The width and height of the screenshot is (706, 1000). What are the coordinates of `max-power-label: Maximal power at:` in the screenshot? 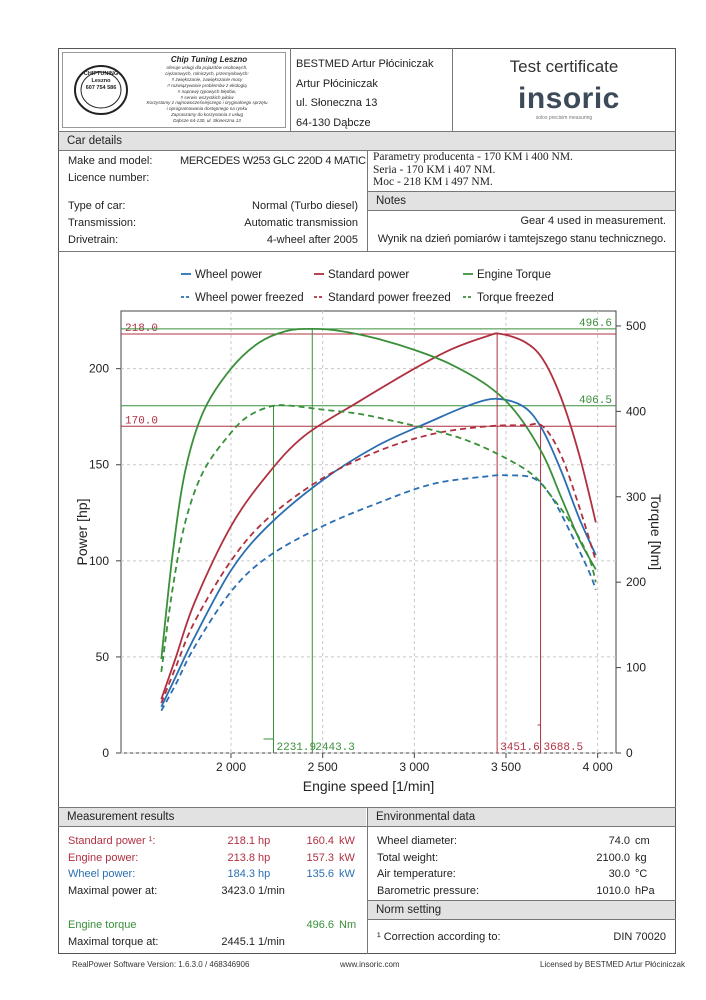 It's located at (113, 891).